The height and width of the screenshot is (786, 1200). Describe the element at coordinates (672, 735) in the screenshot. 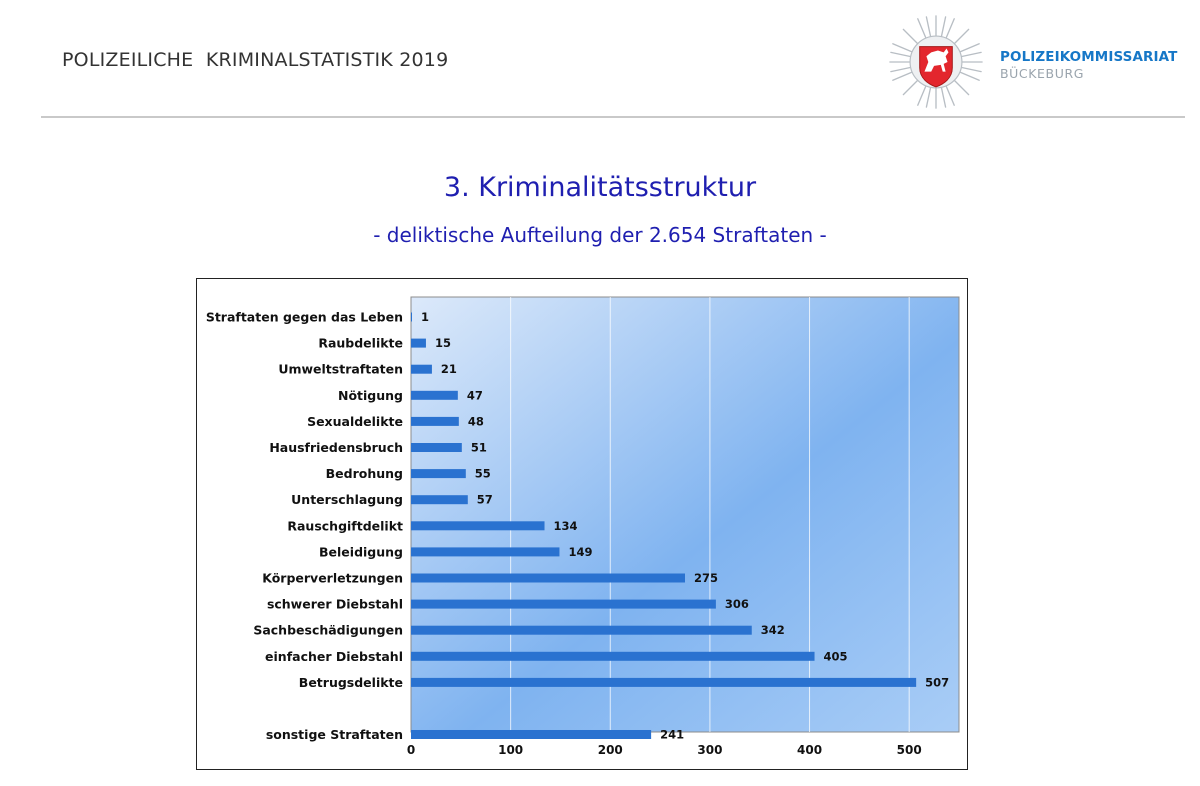

I see `data-label: 241` at that location.